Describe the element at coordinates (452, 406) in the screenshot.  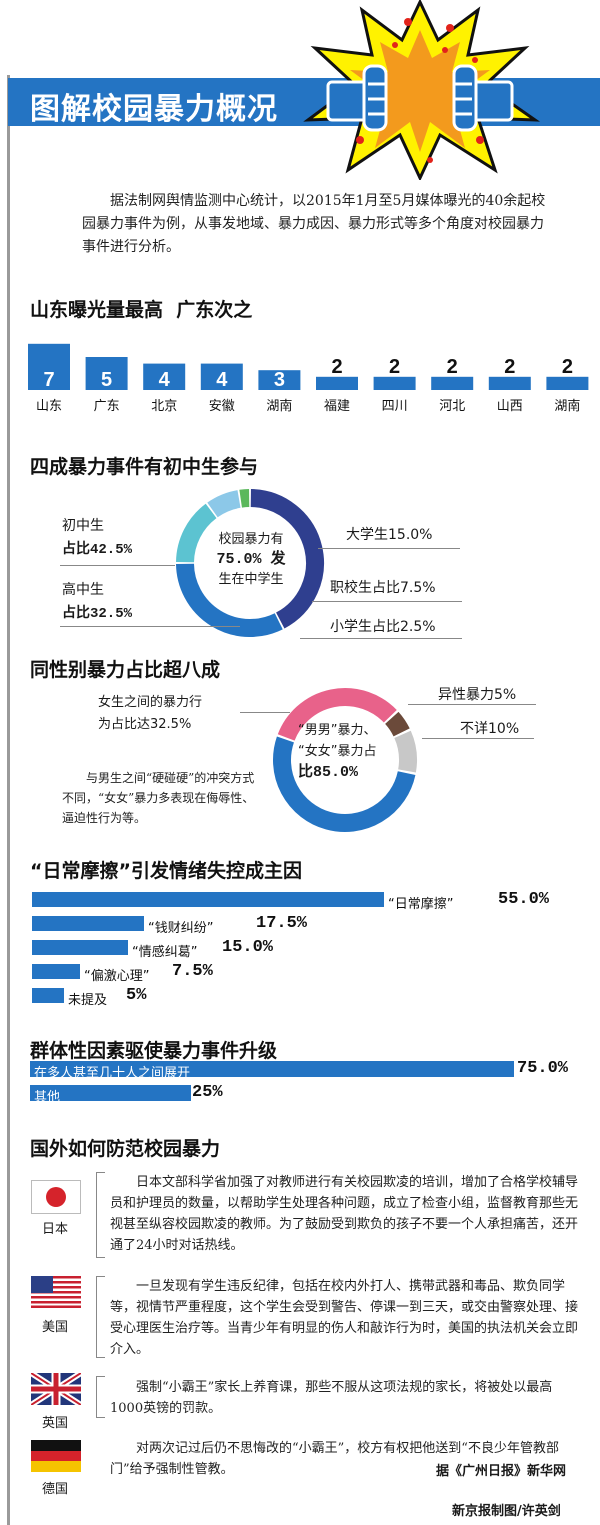
I see `region-tick-label: 河北` at that location.